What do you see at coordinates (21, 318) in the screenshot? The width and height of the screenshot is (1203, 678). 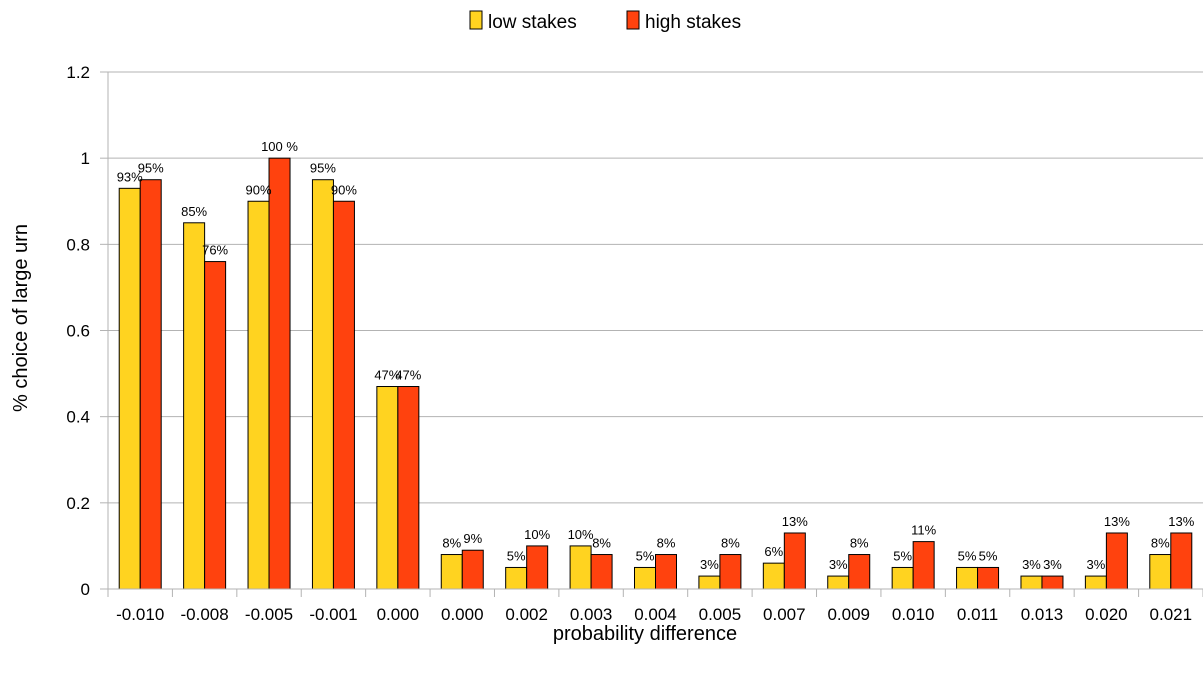 I see `y-axis-title: % choice of large urn` at bounding box center [21, 318].